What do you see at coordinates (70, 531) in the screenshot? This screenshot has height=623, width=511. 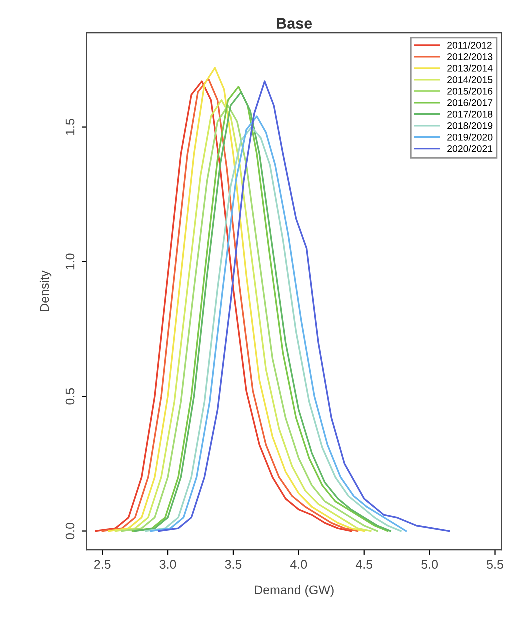 I see `y-tick-label: 0.0` at bounding box center [70, 531].